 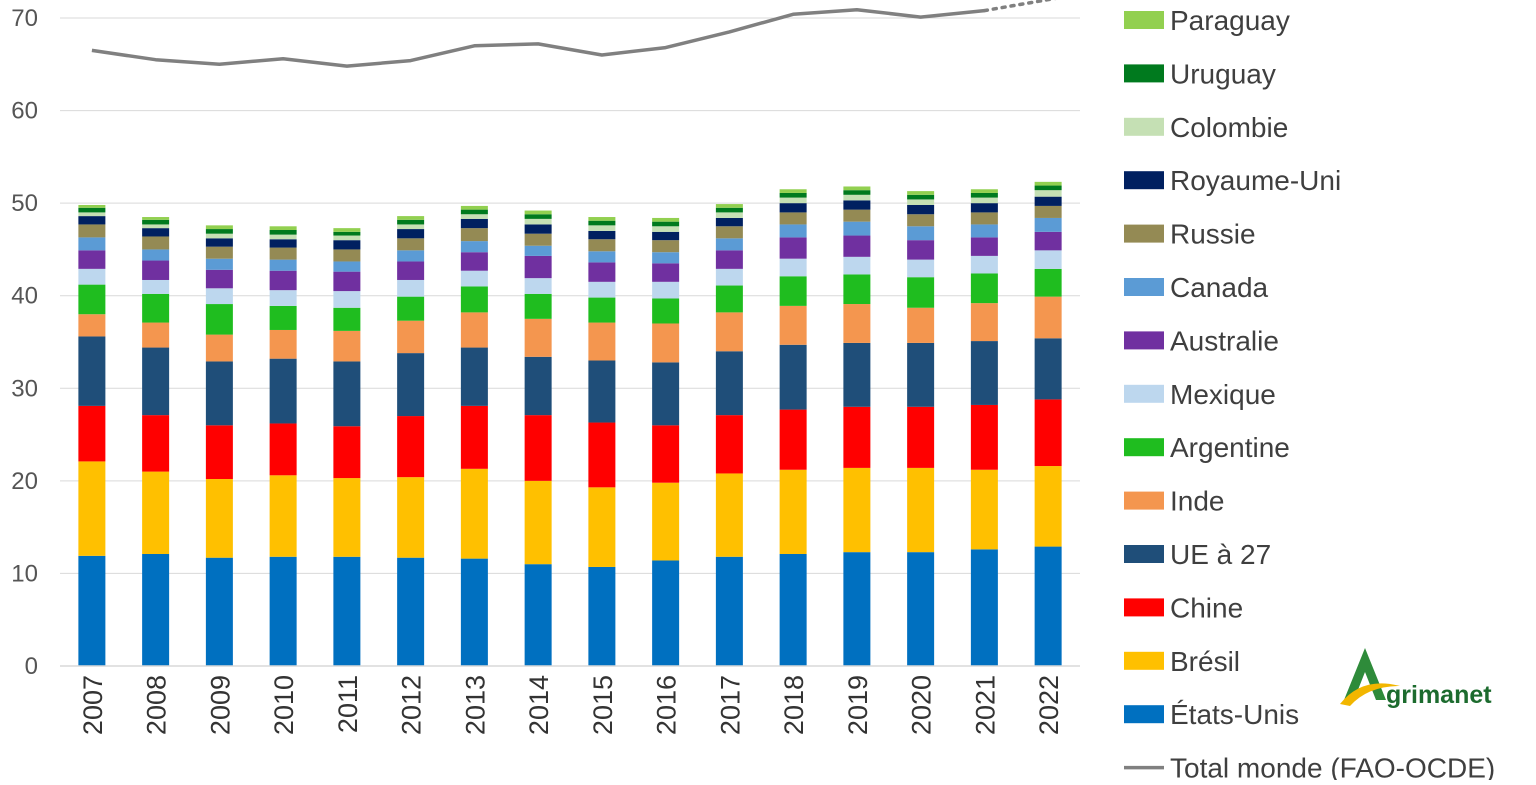 I want to click on y-tick-label-0: 0, so click(x=31, y=666).